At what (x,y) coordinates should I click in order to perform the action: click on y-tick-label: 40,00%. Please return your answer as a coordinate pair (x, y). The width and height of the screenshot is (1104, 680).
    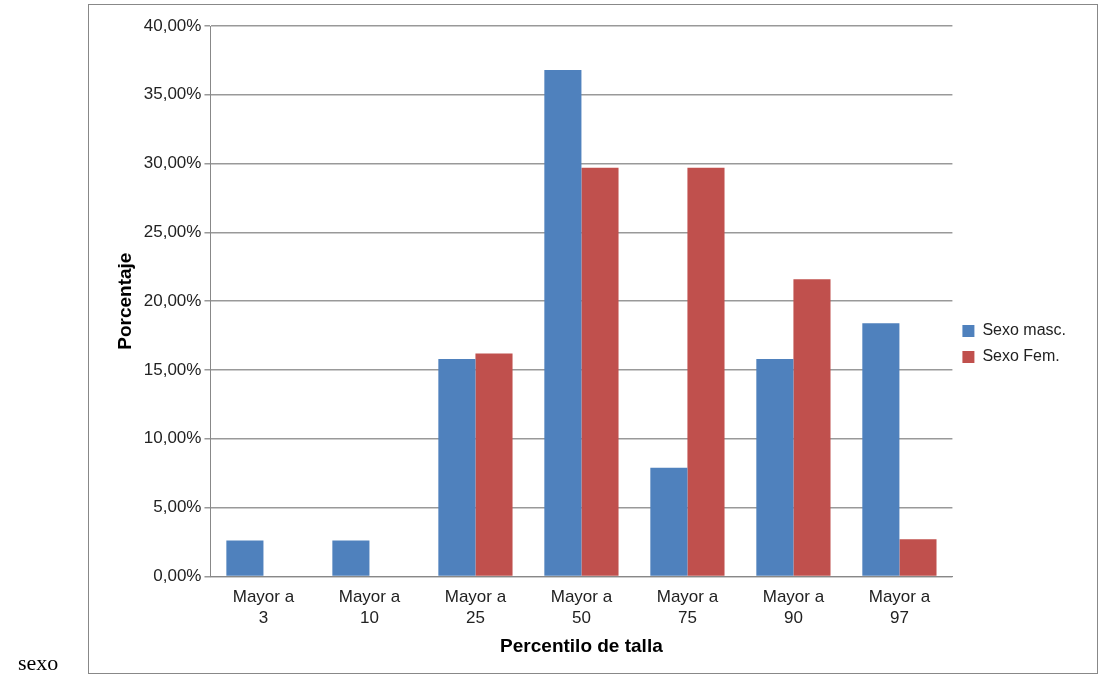
    Looking at the image, I should click on (172, 25).